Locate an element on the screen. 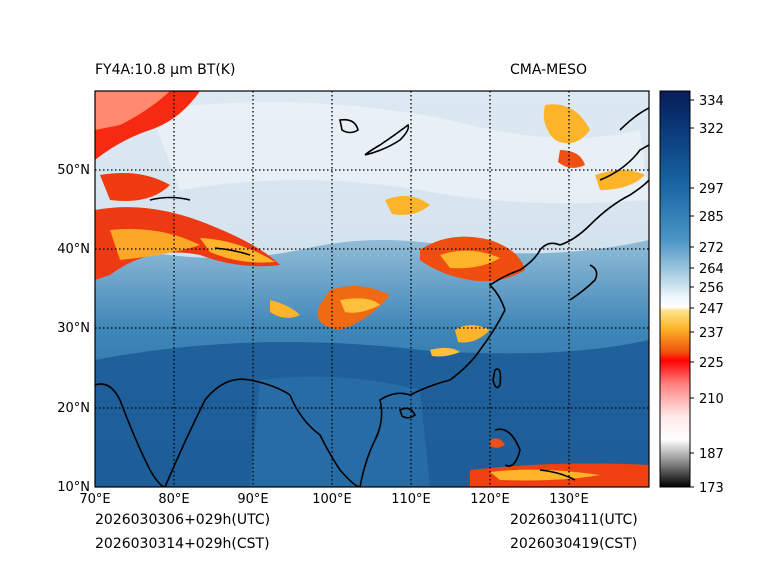 The image size is (764, 573). colorbar-tick: 256 is located at coordinates (711, 288).